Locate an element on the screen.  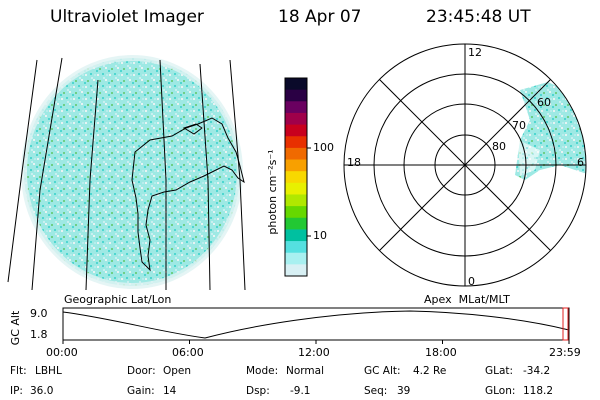
status-seq-value: 39 is located at coordinates (404, 391).